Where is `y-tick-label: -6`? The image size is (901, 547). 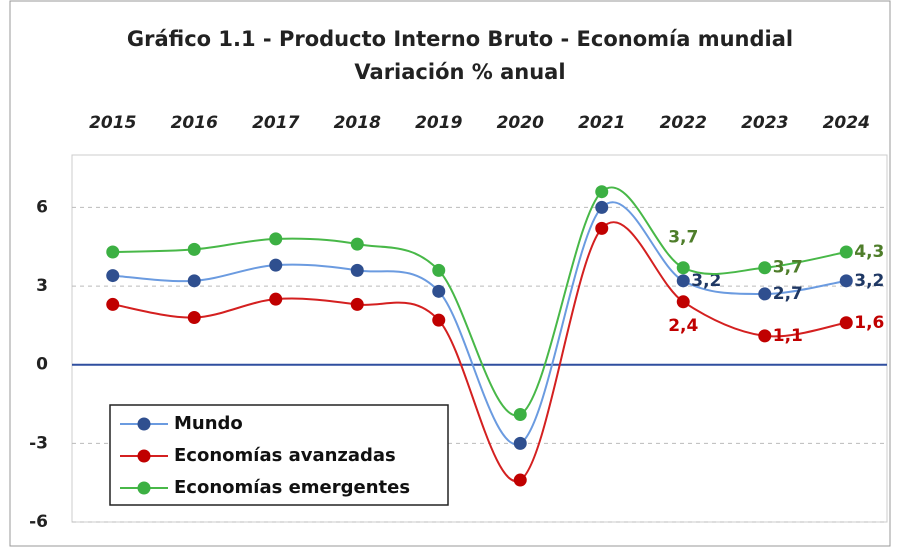
y-tick-label: -6 is located at coordinates (38, 522).